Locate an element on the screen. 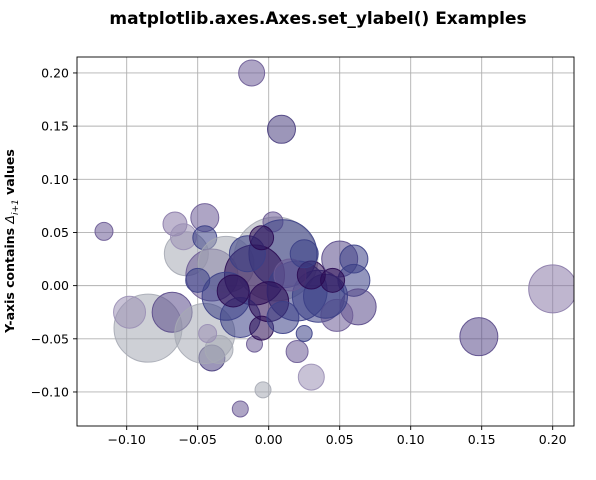 The image size is (596, 480). y-axis-label-prefix: Y-axis contains is located at coordinates (9, 279).